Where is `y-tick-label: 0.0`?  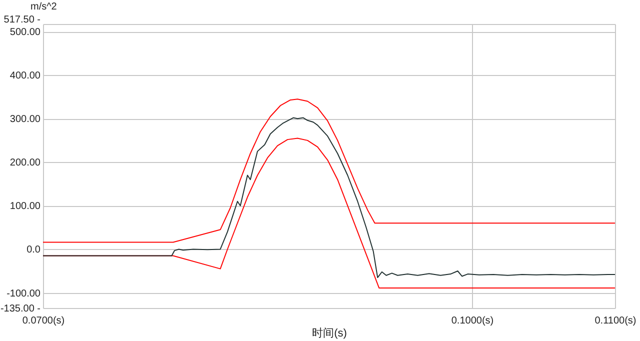 y-tick-label: 0.0 is located at coordinates (33, 250).